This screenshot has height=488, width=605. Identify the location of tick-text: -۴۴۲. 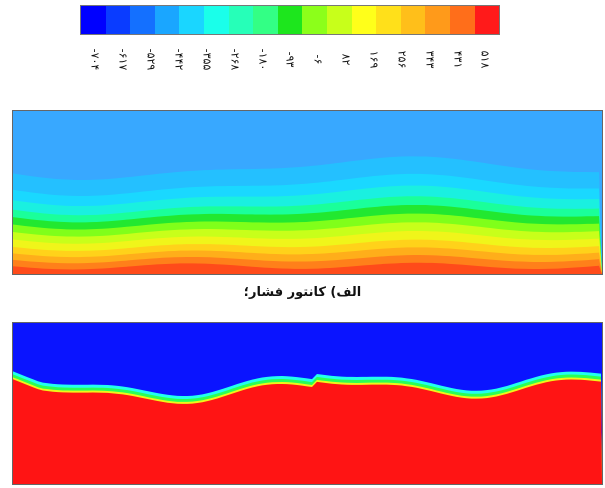
(179, 59).